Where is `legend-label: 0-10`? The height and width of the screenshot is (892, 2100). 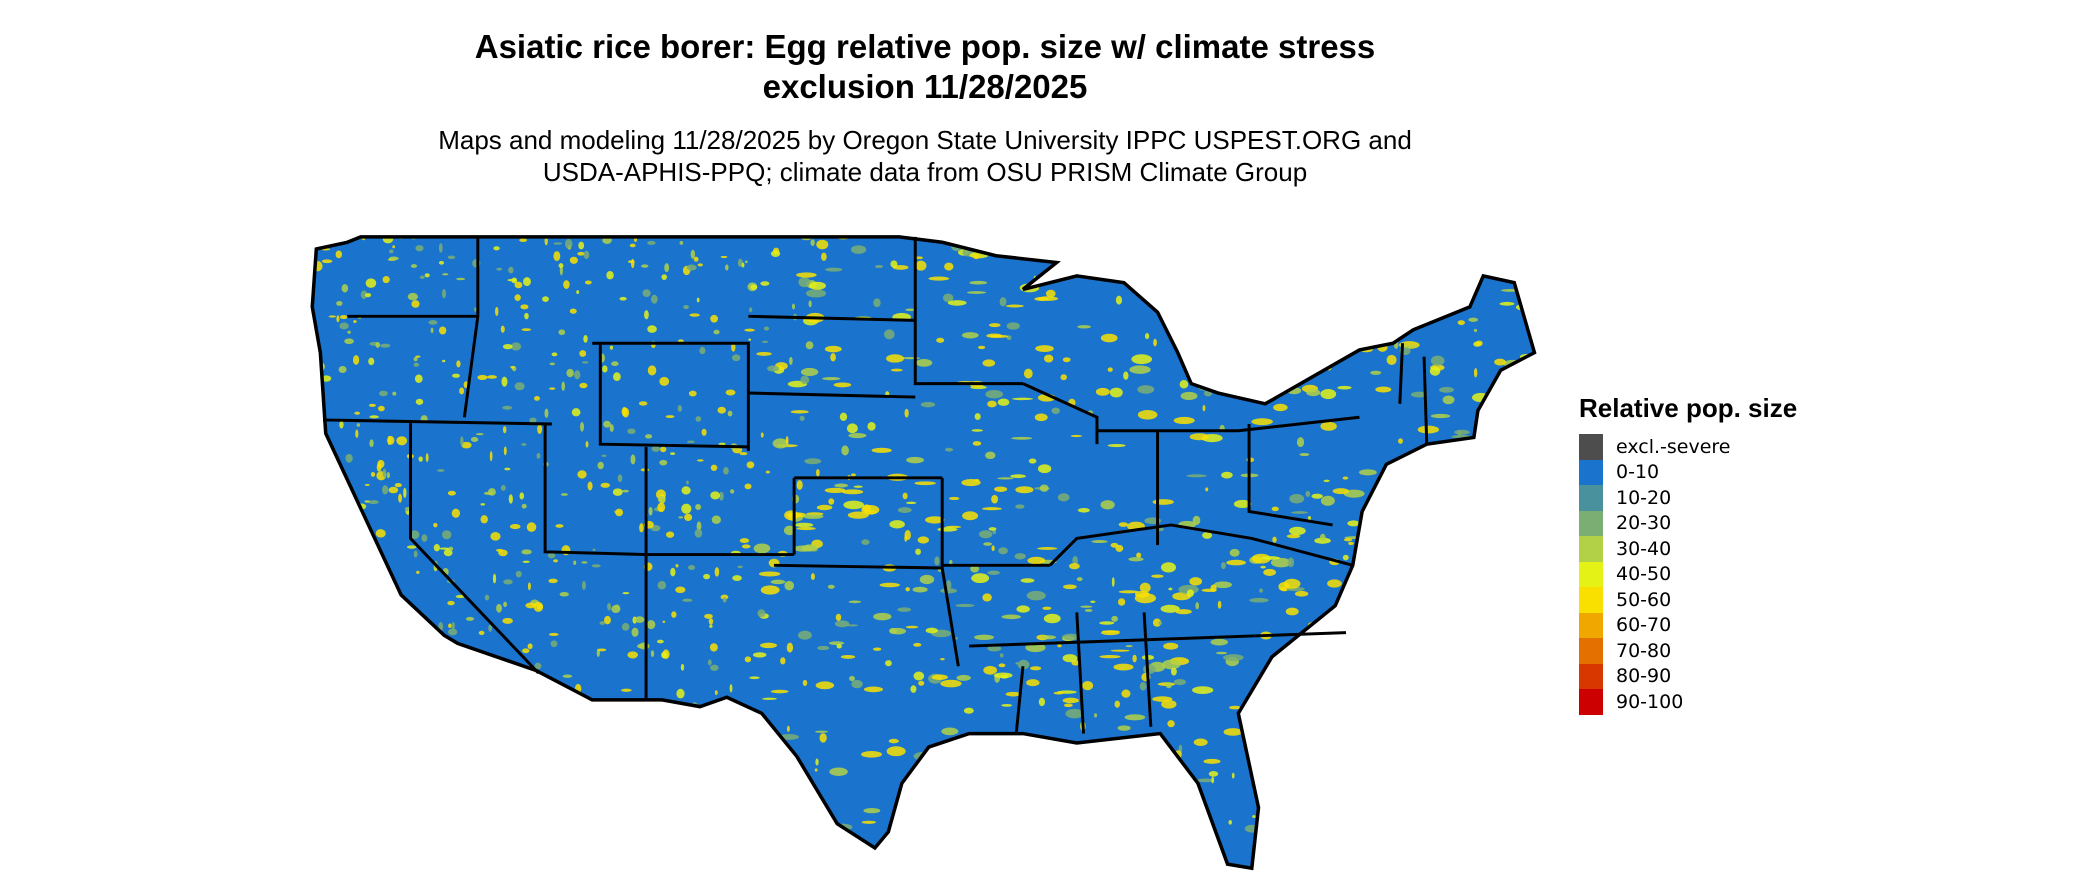 legend-label: 0-10 is located at coordinates (1638, 472).